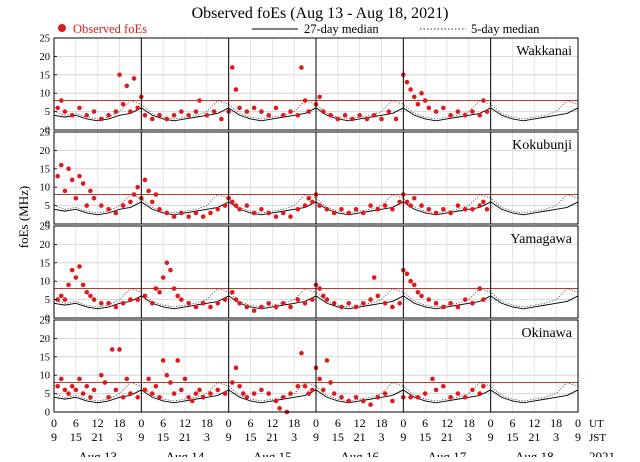 This screenshot has width=640, height=462. Describe the element at coordinates (54, 437) in the screenshot. I see `x-tick-label-jst: 9` at that location.